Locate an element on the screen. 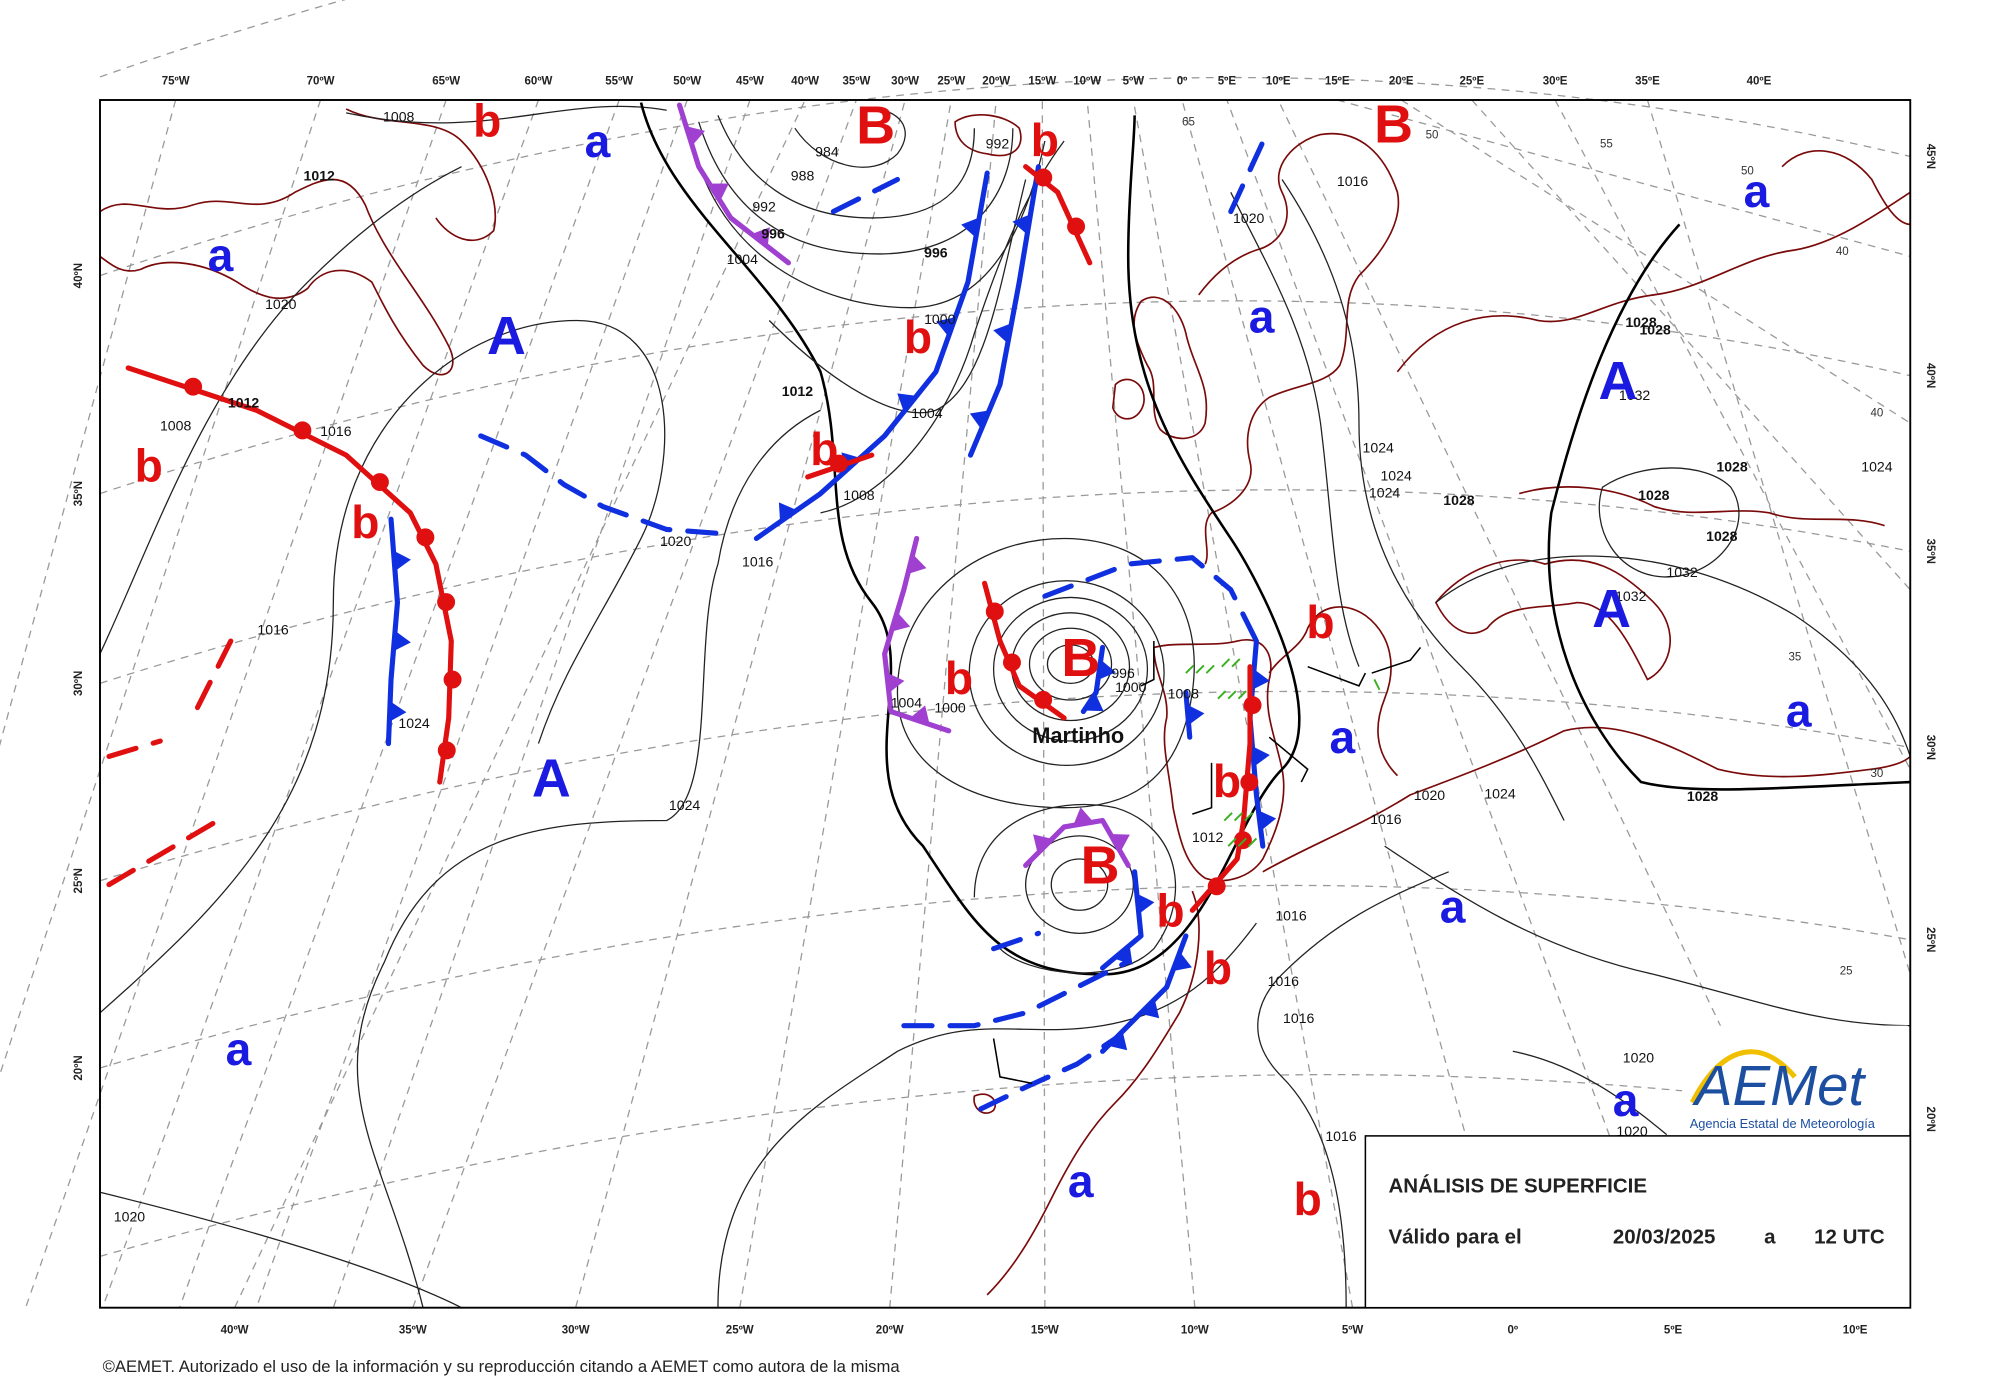 Image resolution: width=2000 pixels, height=1400 pixels. left-latitude-label: 40ºN is located at coordinates (79, 275).